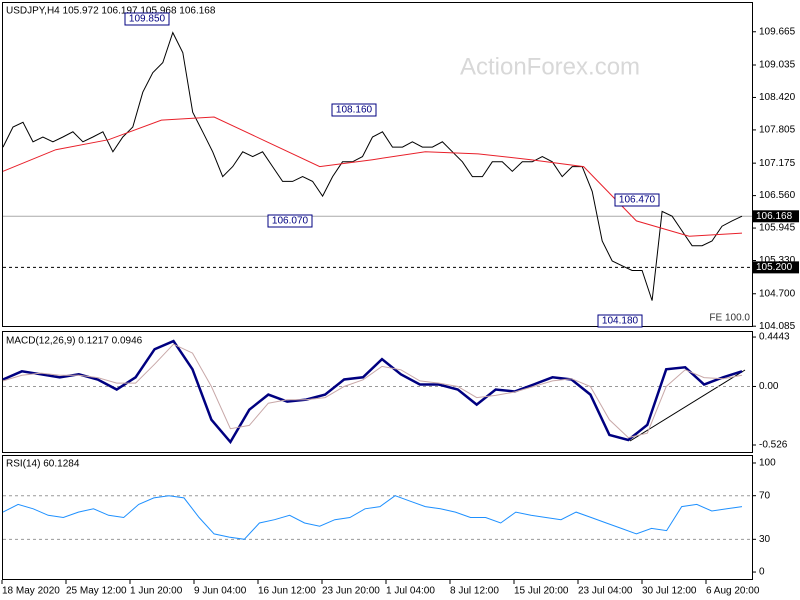  Describe the element at coordinates (351, 591) in the screenshot. I see `x-tick-label: 23 Jun 20:00` at that location.